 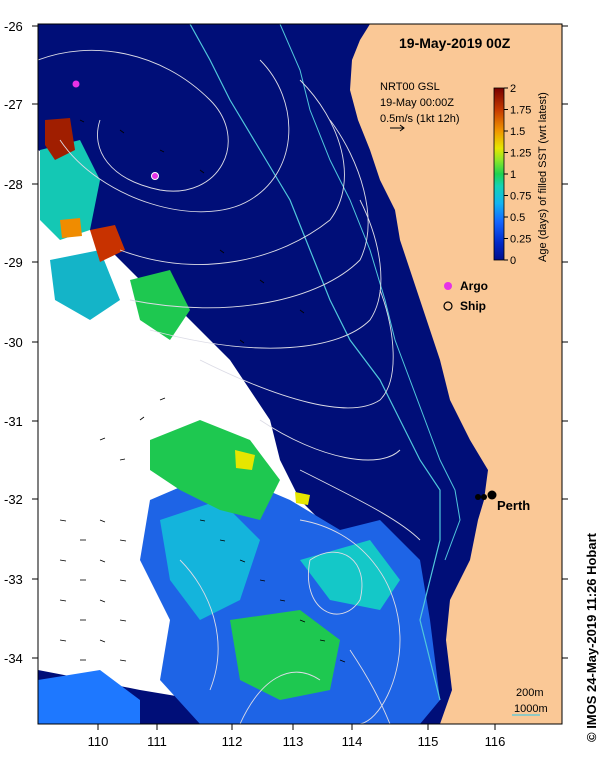 What do you see at coordinates (428, 741) in the screenshot?
I see `longitude-tick-label: 115` at bounding box center [428, 741].